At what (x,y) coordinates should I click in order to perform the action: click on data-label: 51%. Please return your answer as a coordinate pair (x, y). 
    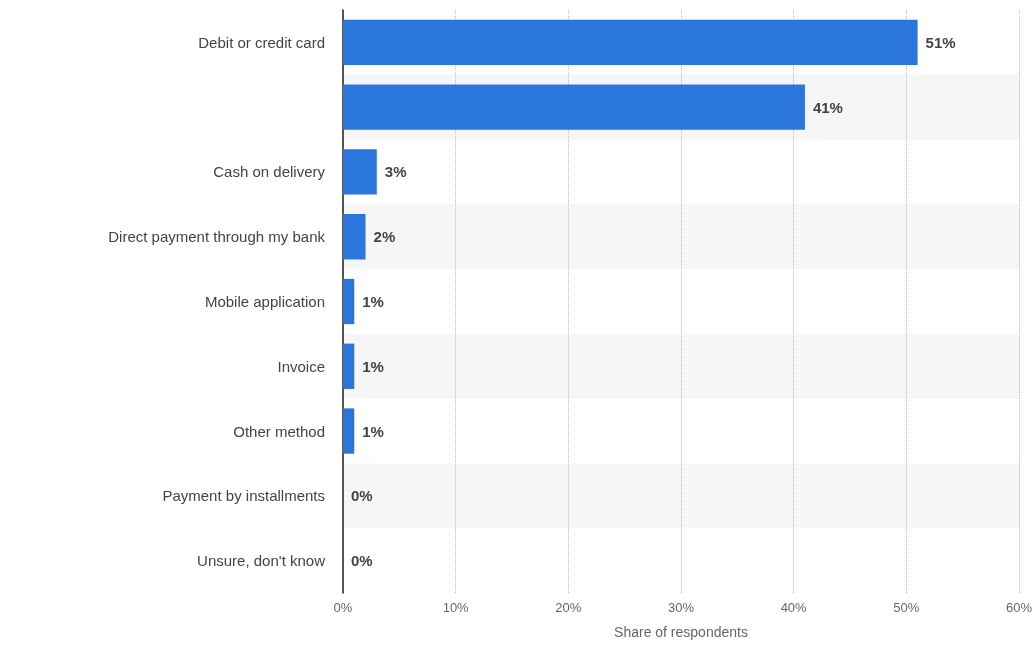
    Looking at the image, I should click on (940, 42).